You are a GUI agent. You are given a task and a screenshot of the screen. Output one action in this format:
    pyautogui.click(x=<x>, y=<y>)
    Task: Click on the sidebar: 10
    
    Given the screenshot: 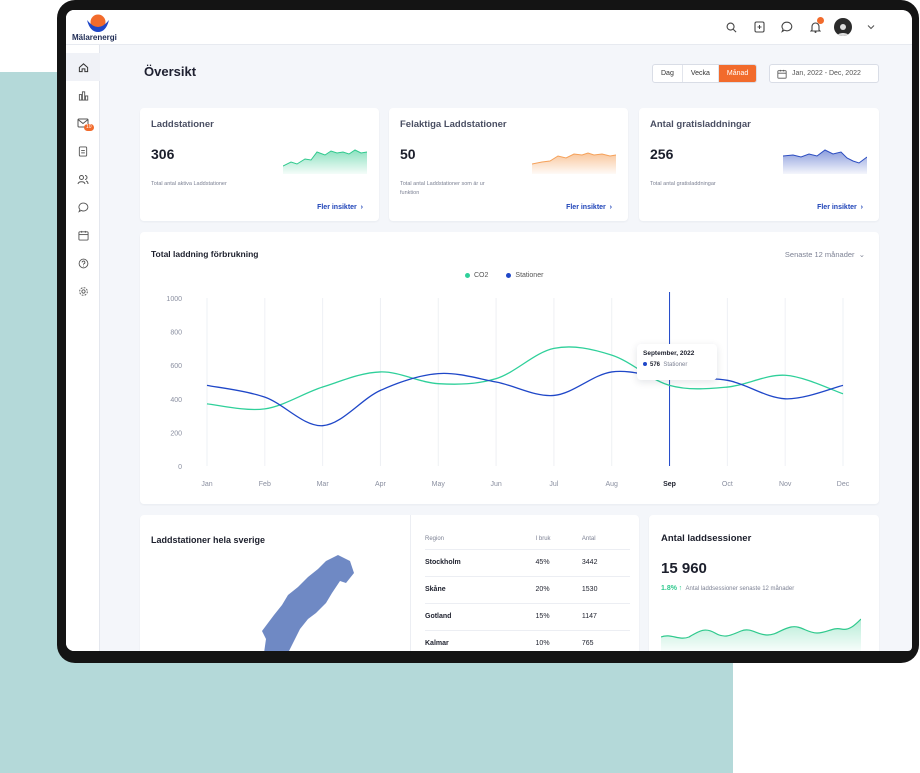 What is the action you would take?
    pyautogui.click(x=83, y=348)
    